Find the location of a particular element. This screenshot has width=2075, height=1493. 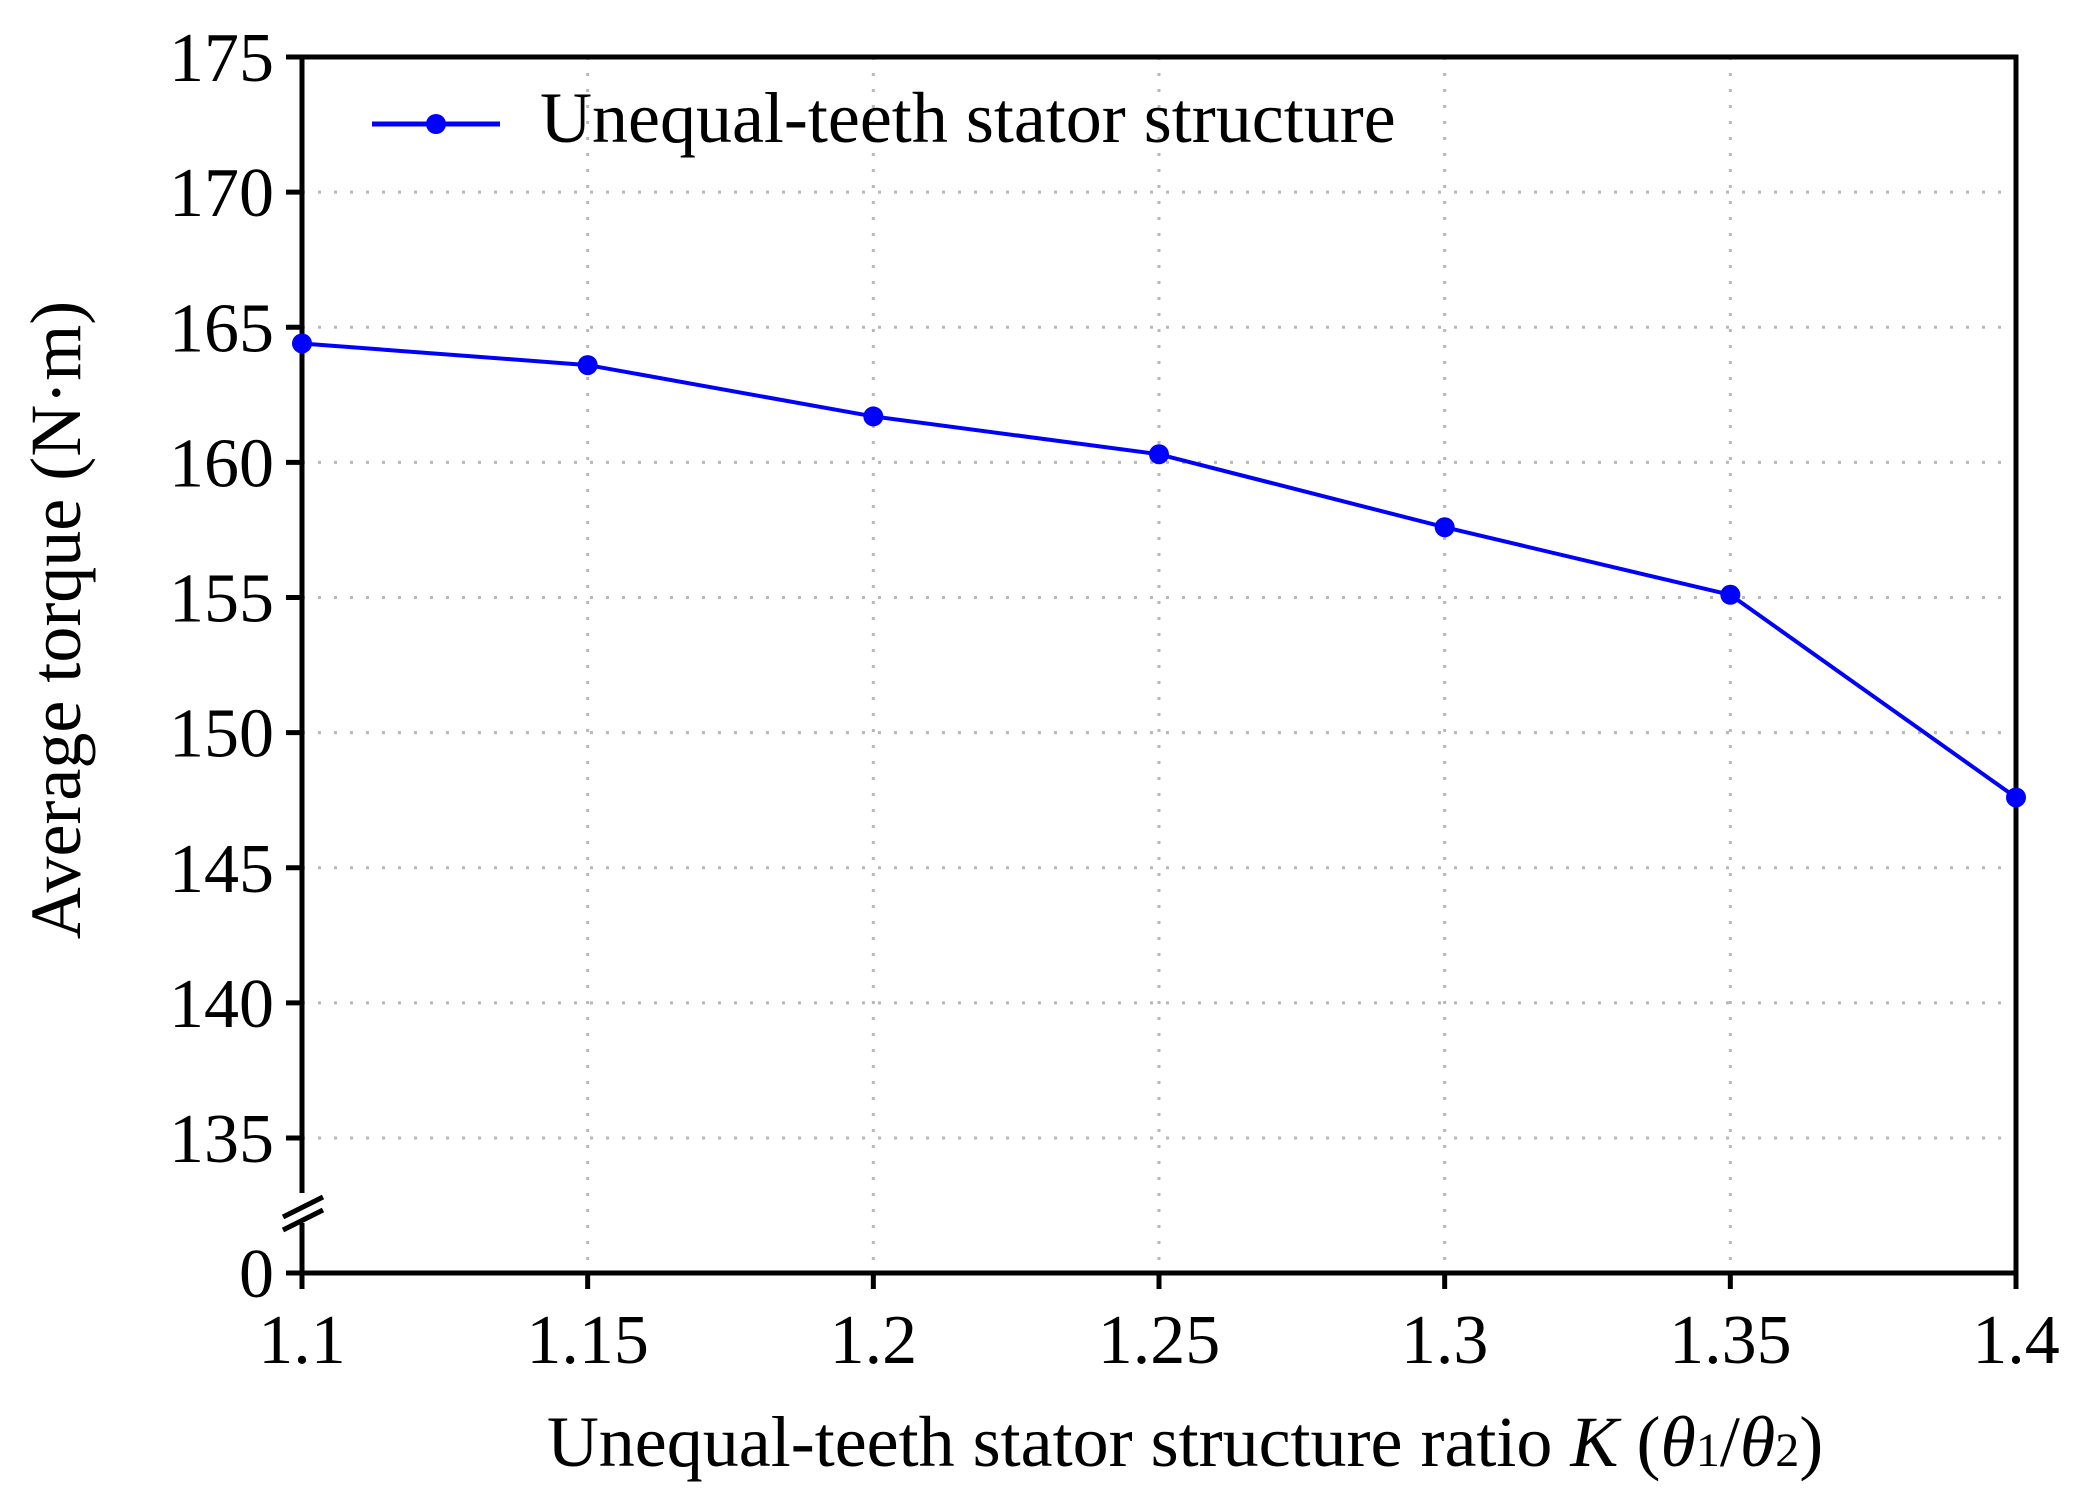

y-axis-title: Average torque (N·m) is located at coordinates (56, 620).